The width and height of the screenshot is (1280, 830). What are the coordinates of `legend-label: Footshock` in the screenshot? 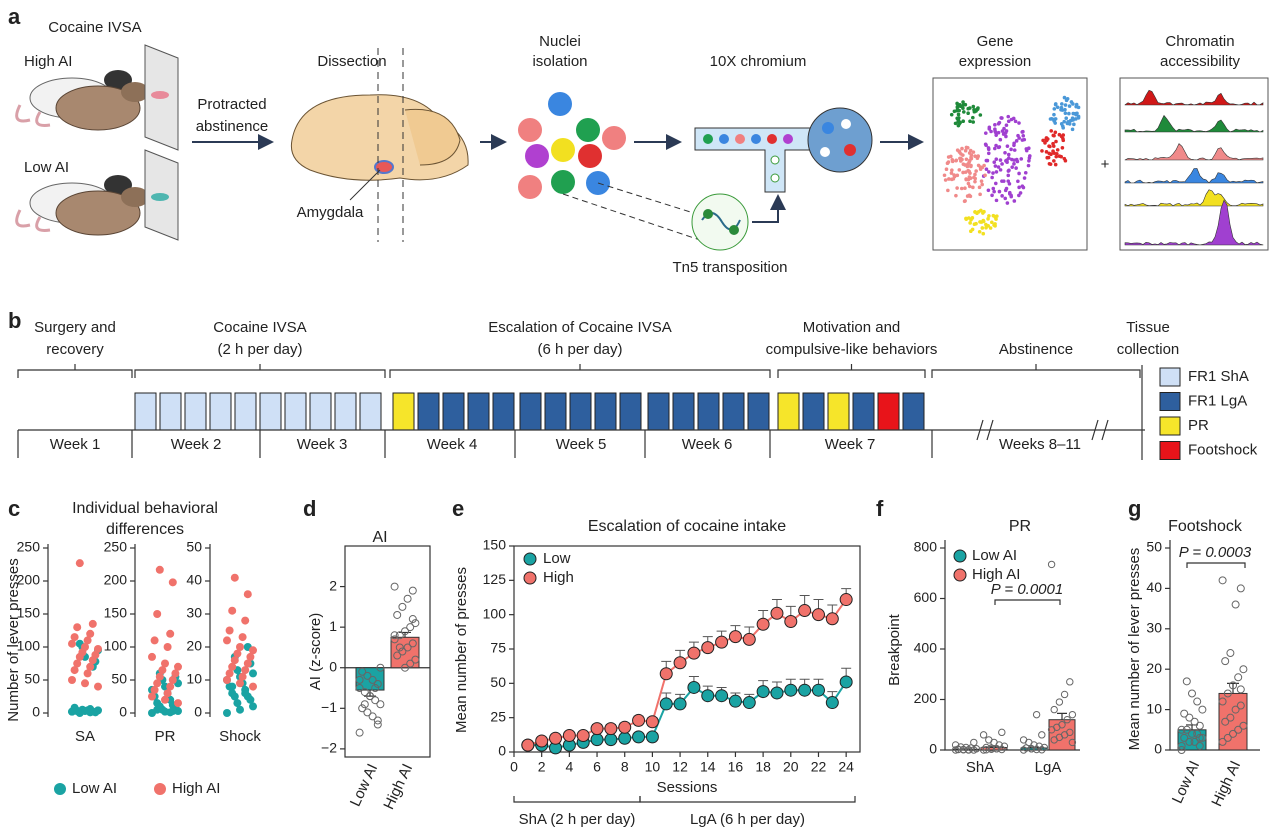 It's located at (1223, 449).